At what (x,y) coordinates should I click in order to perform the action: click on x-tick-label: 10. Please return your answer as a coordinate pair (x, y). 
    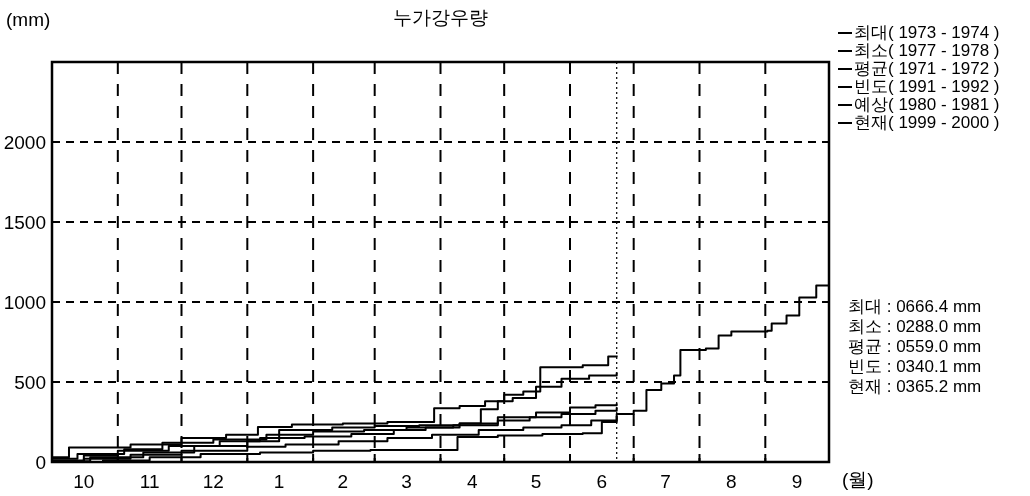
    Looking at the image, I should click on (84, 481).